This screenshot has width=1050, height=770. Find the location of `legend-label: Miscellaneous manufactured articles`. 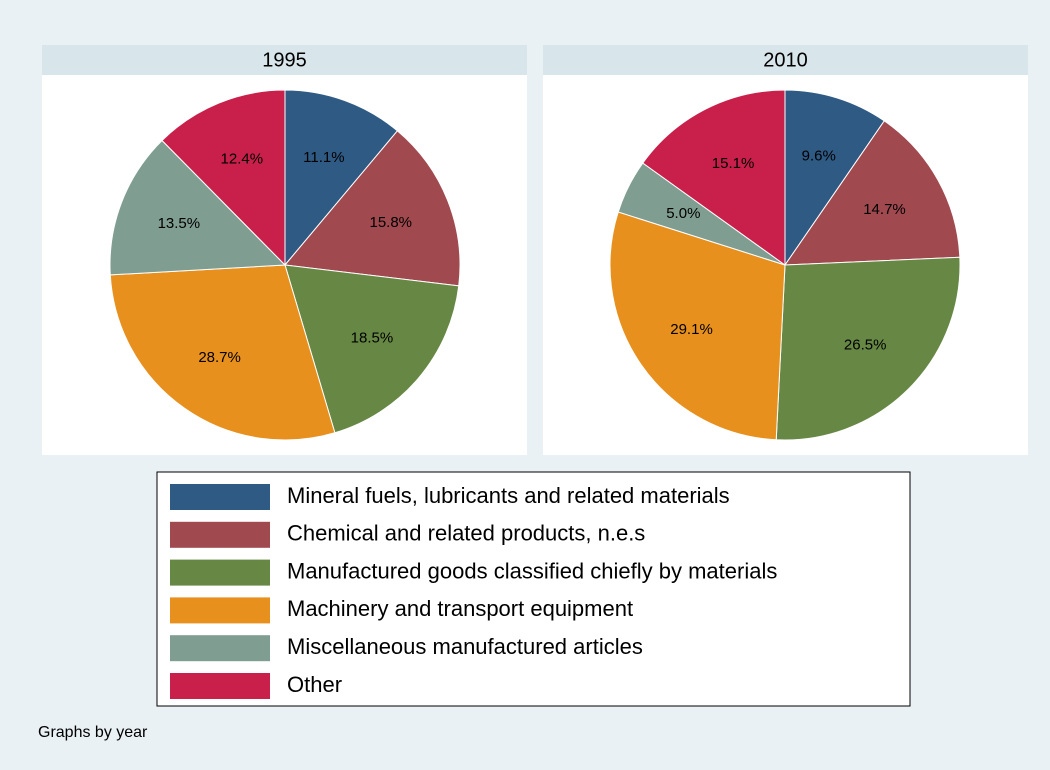

legend-label: Miscellaneous manufactured articles is located at coordinates (465, 646).